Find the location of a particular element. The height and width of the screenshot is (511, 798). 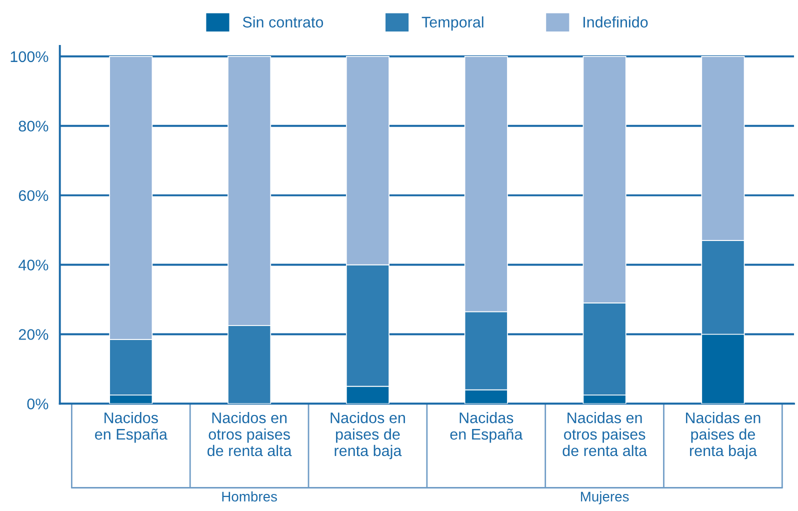

x-tick-label: Nacidas en paises de renta baja is located at coordinates (723, 436).